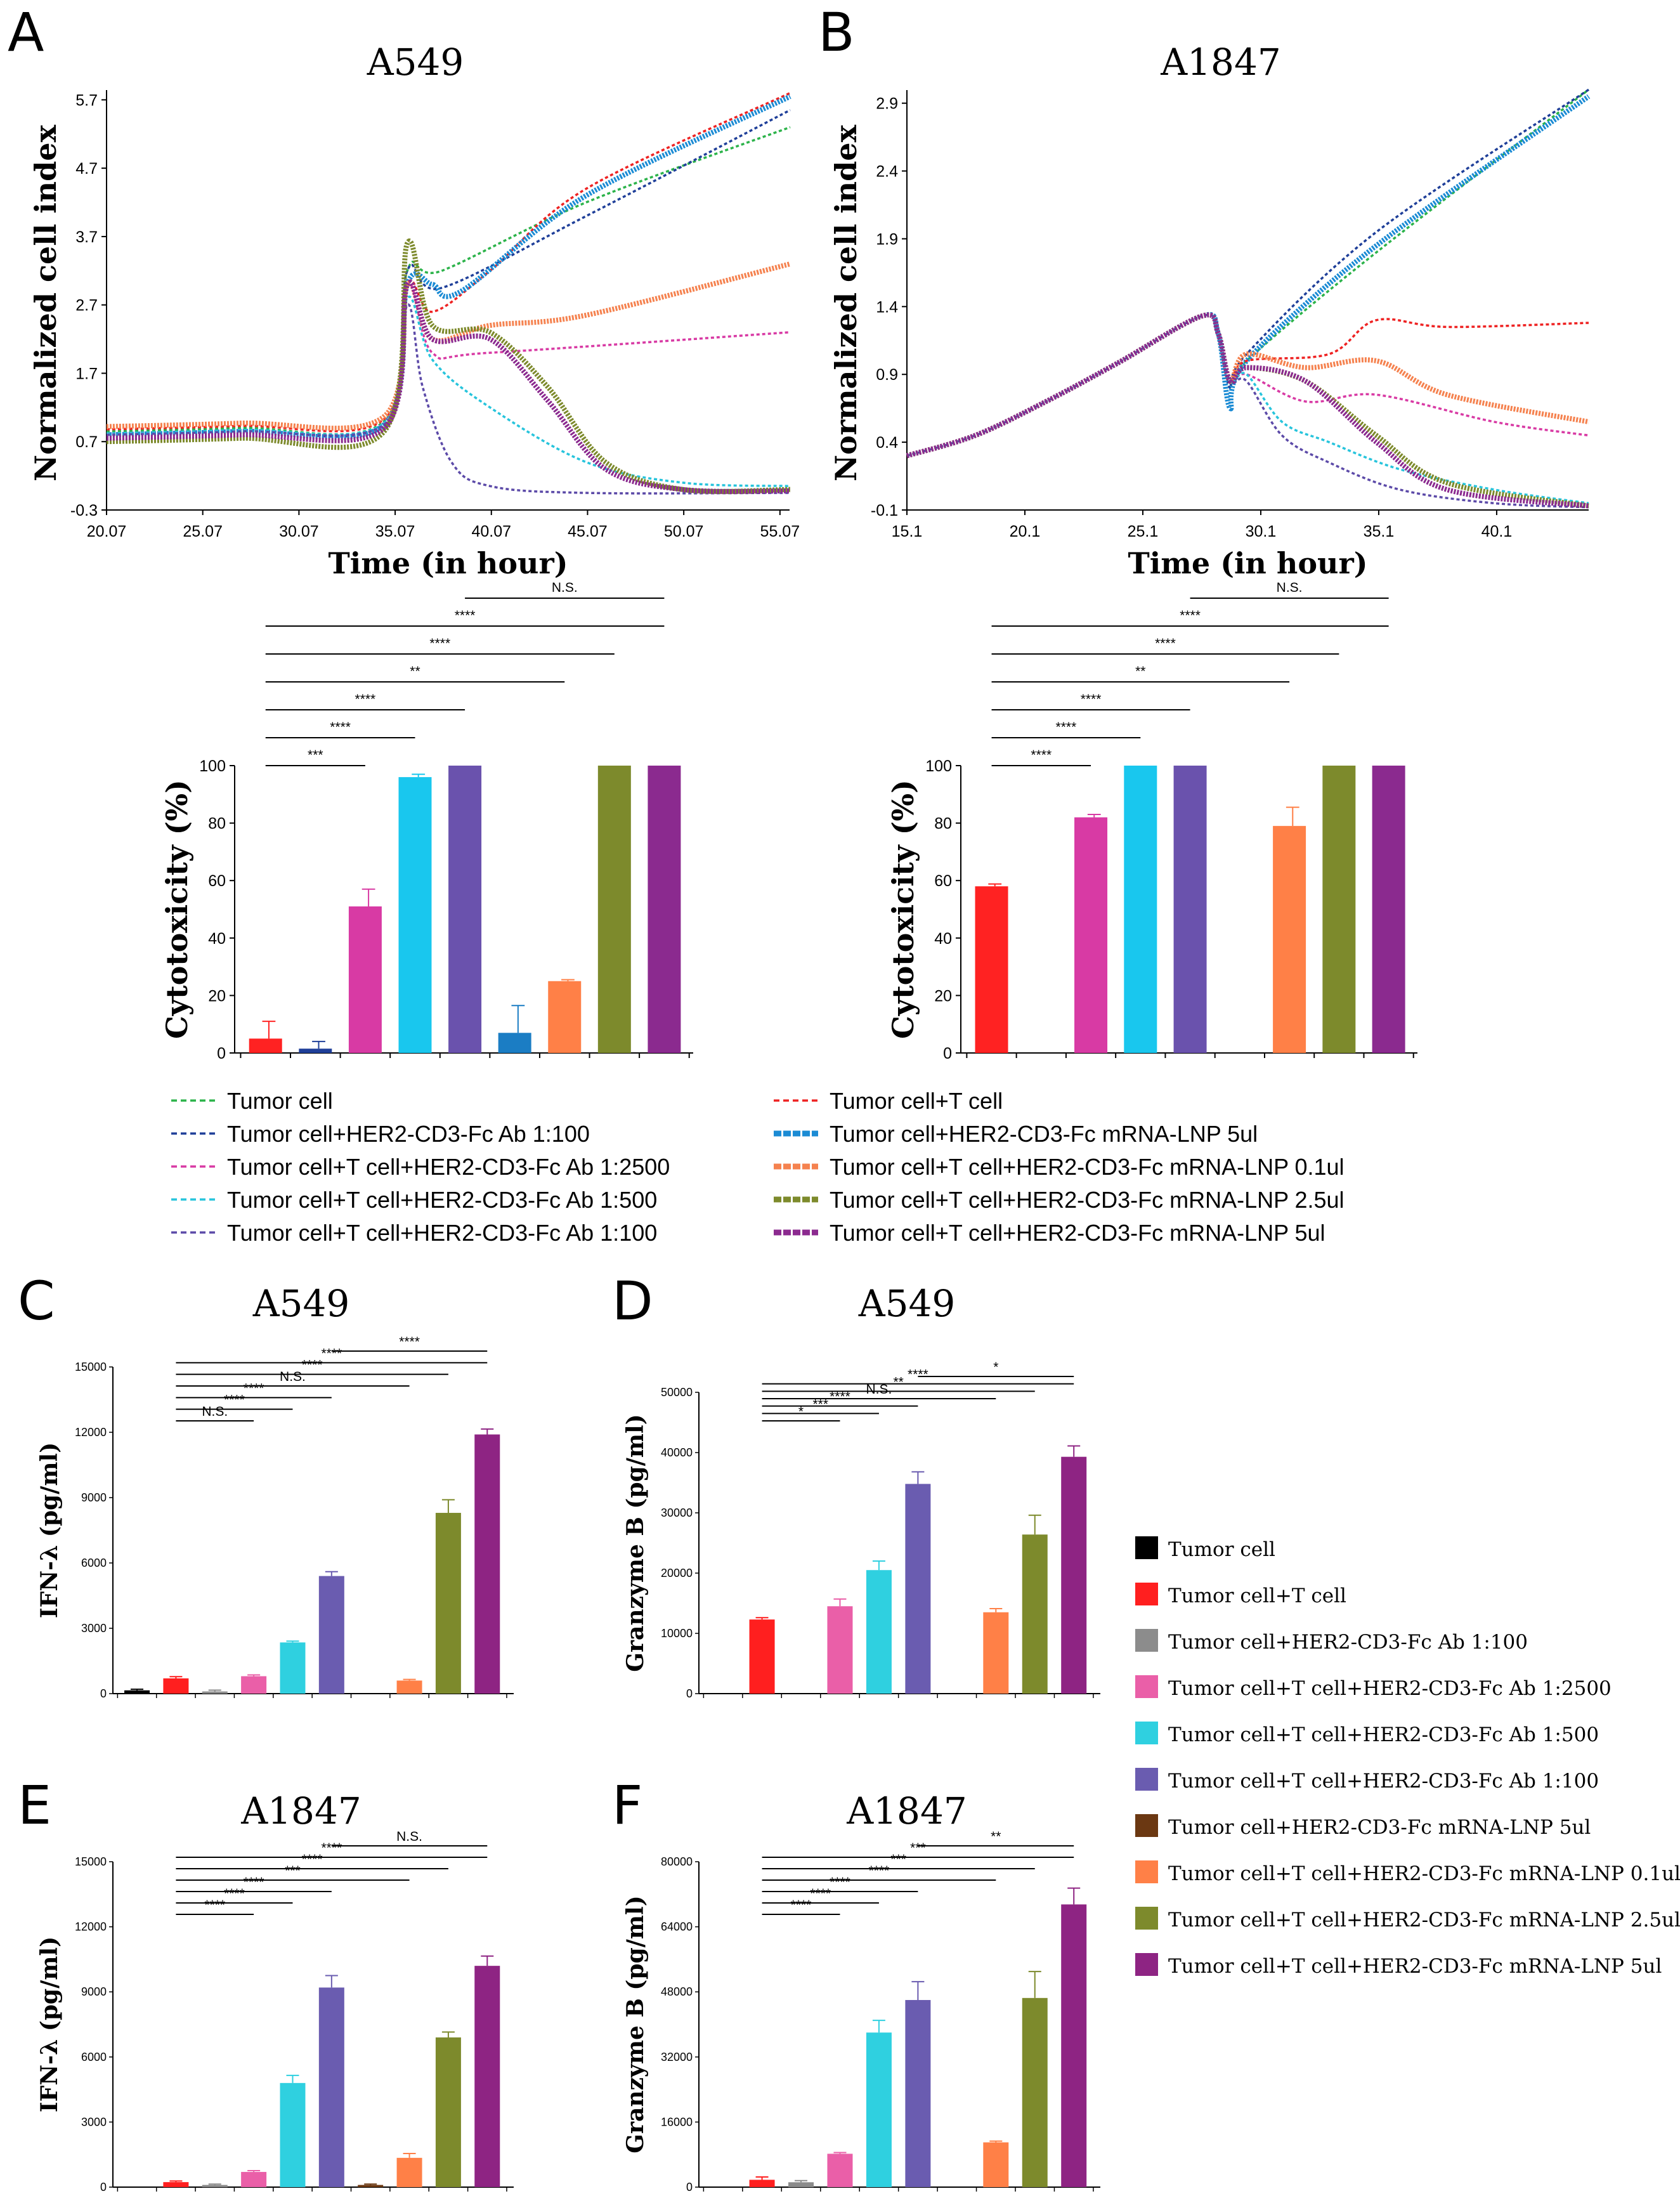  What do you see at coordinates (442, 1200) in the screenshot?
I see `legend-label: Tumor cell+T cell+HER2-CD3-Fc Ab 1:500` at bounding box center [442, 1200].